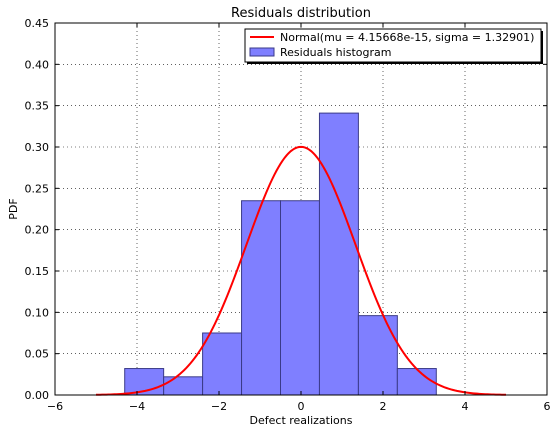 The width and height of the screenshot is (560, 433). What do you see at coordinates (37, 209) in the screenshot?
I see `y-tick-labels: 0.00 0.05 0.10 0.15 0.20 0.25 0.30 0.35 0.40 0.45` at bounding box center [37, 209].